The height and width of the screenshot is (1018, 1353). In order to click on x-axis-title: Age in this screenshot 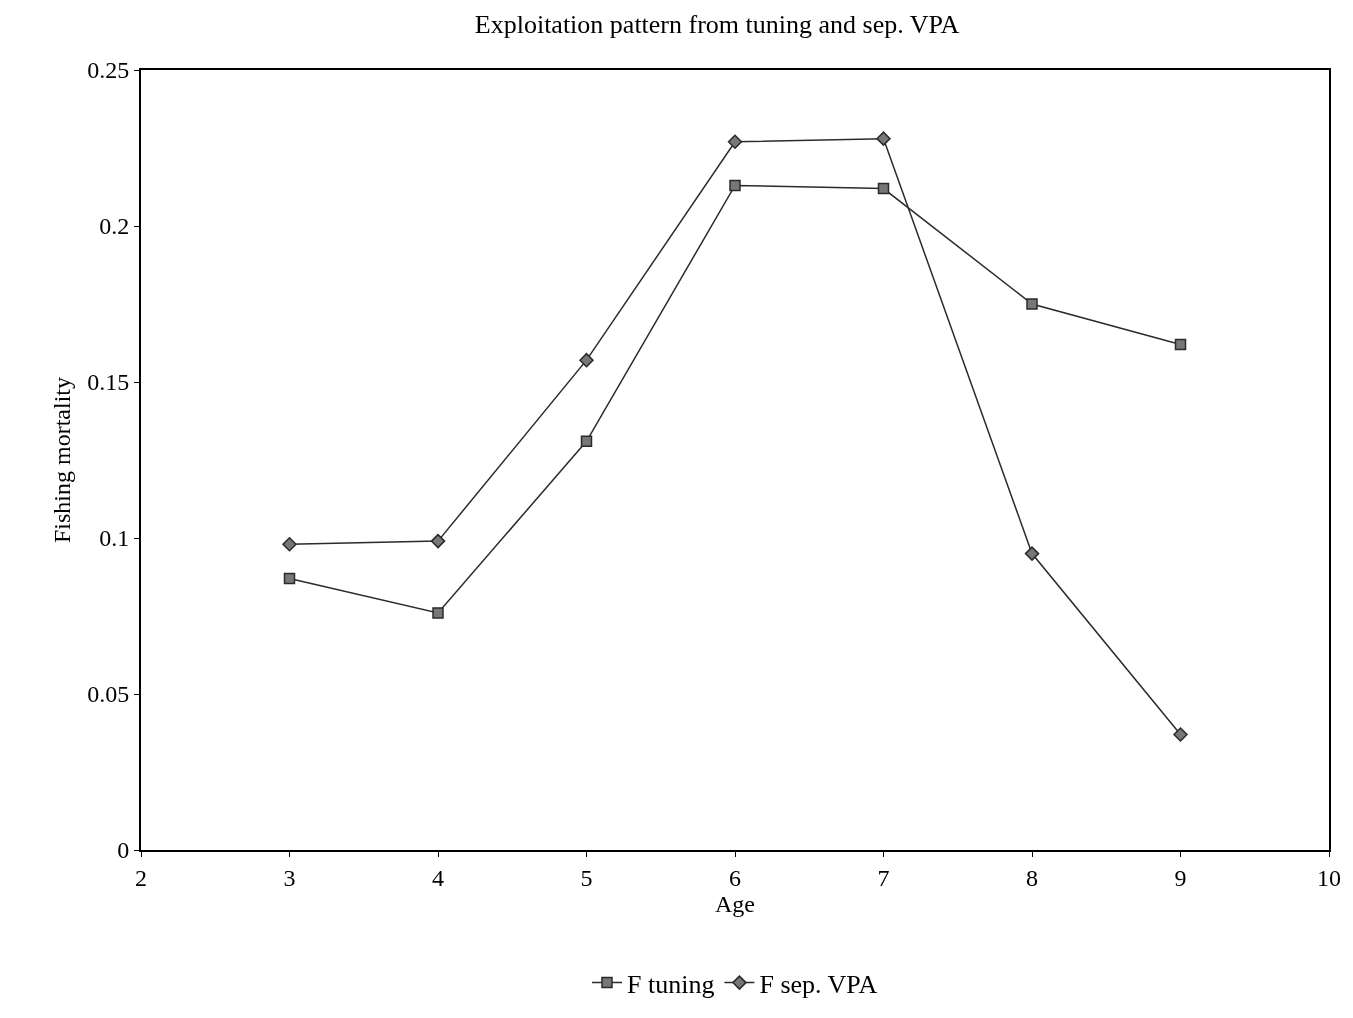, I will do `click(735, 903)`.